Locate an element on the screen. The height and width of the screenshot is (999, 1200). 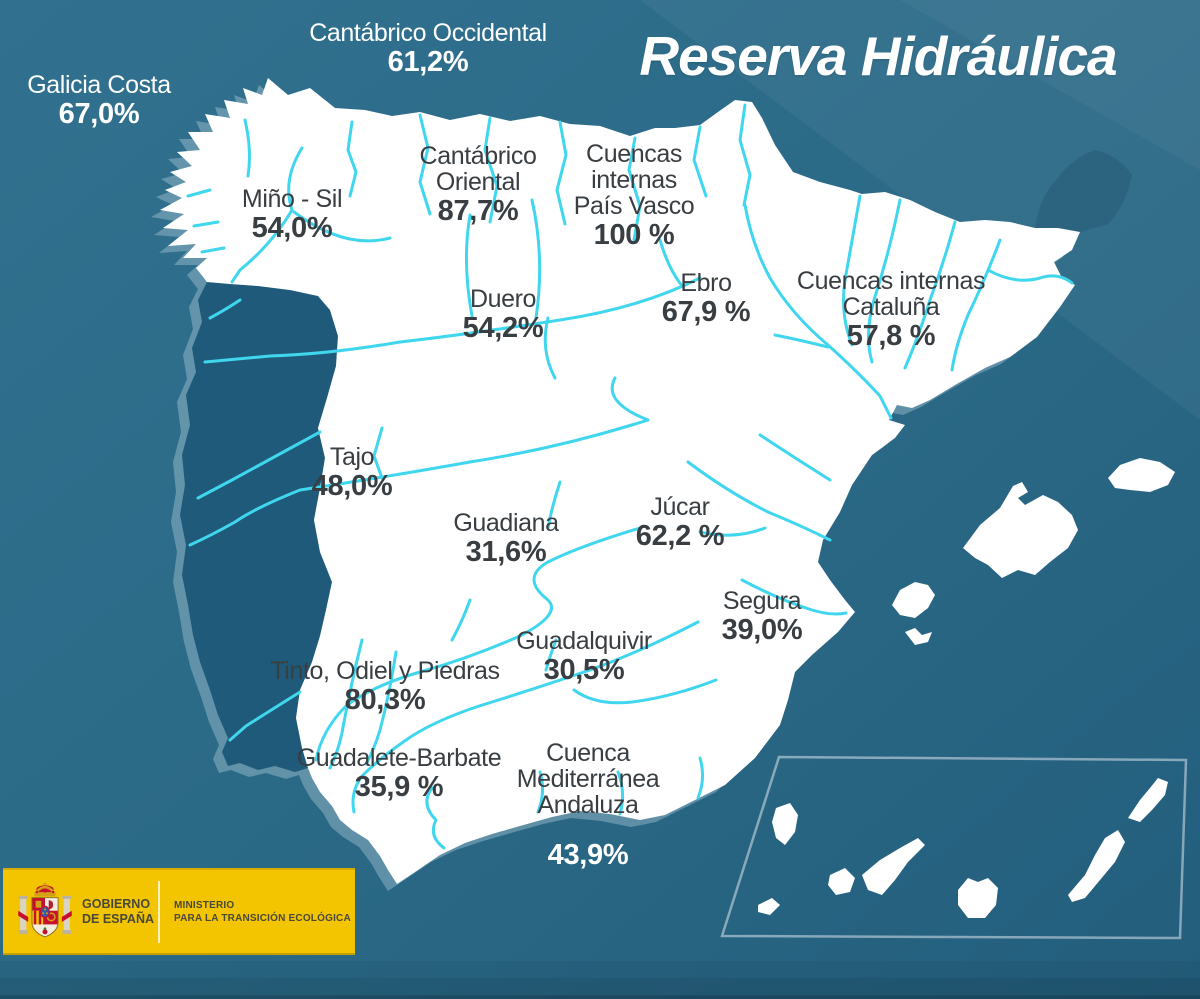
basin-name: Cuenca is located at coordinates (588, 753).